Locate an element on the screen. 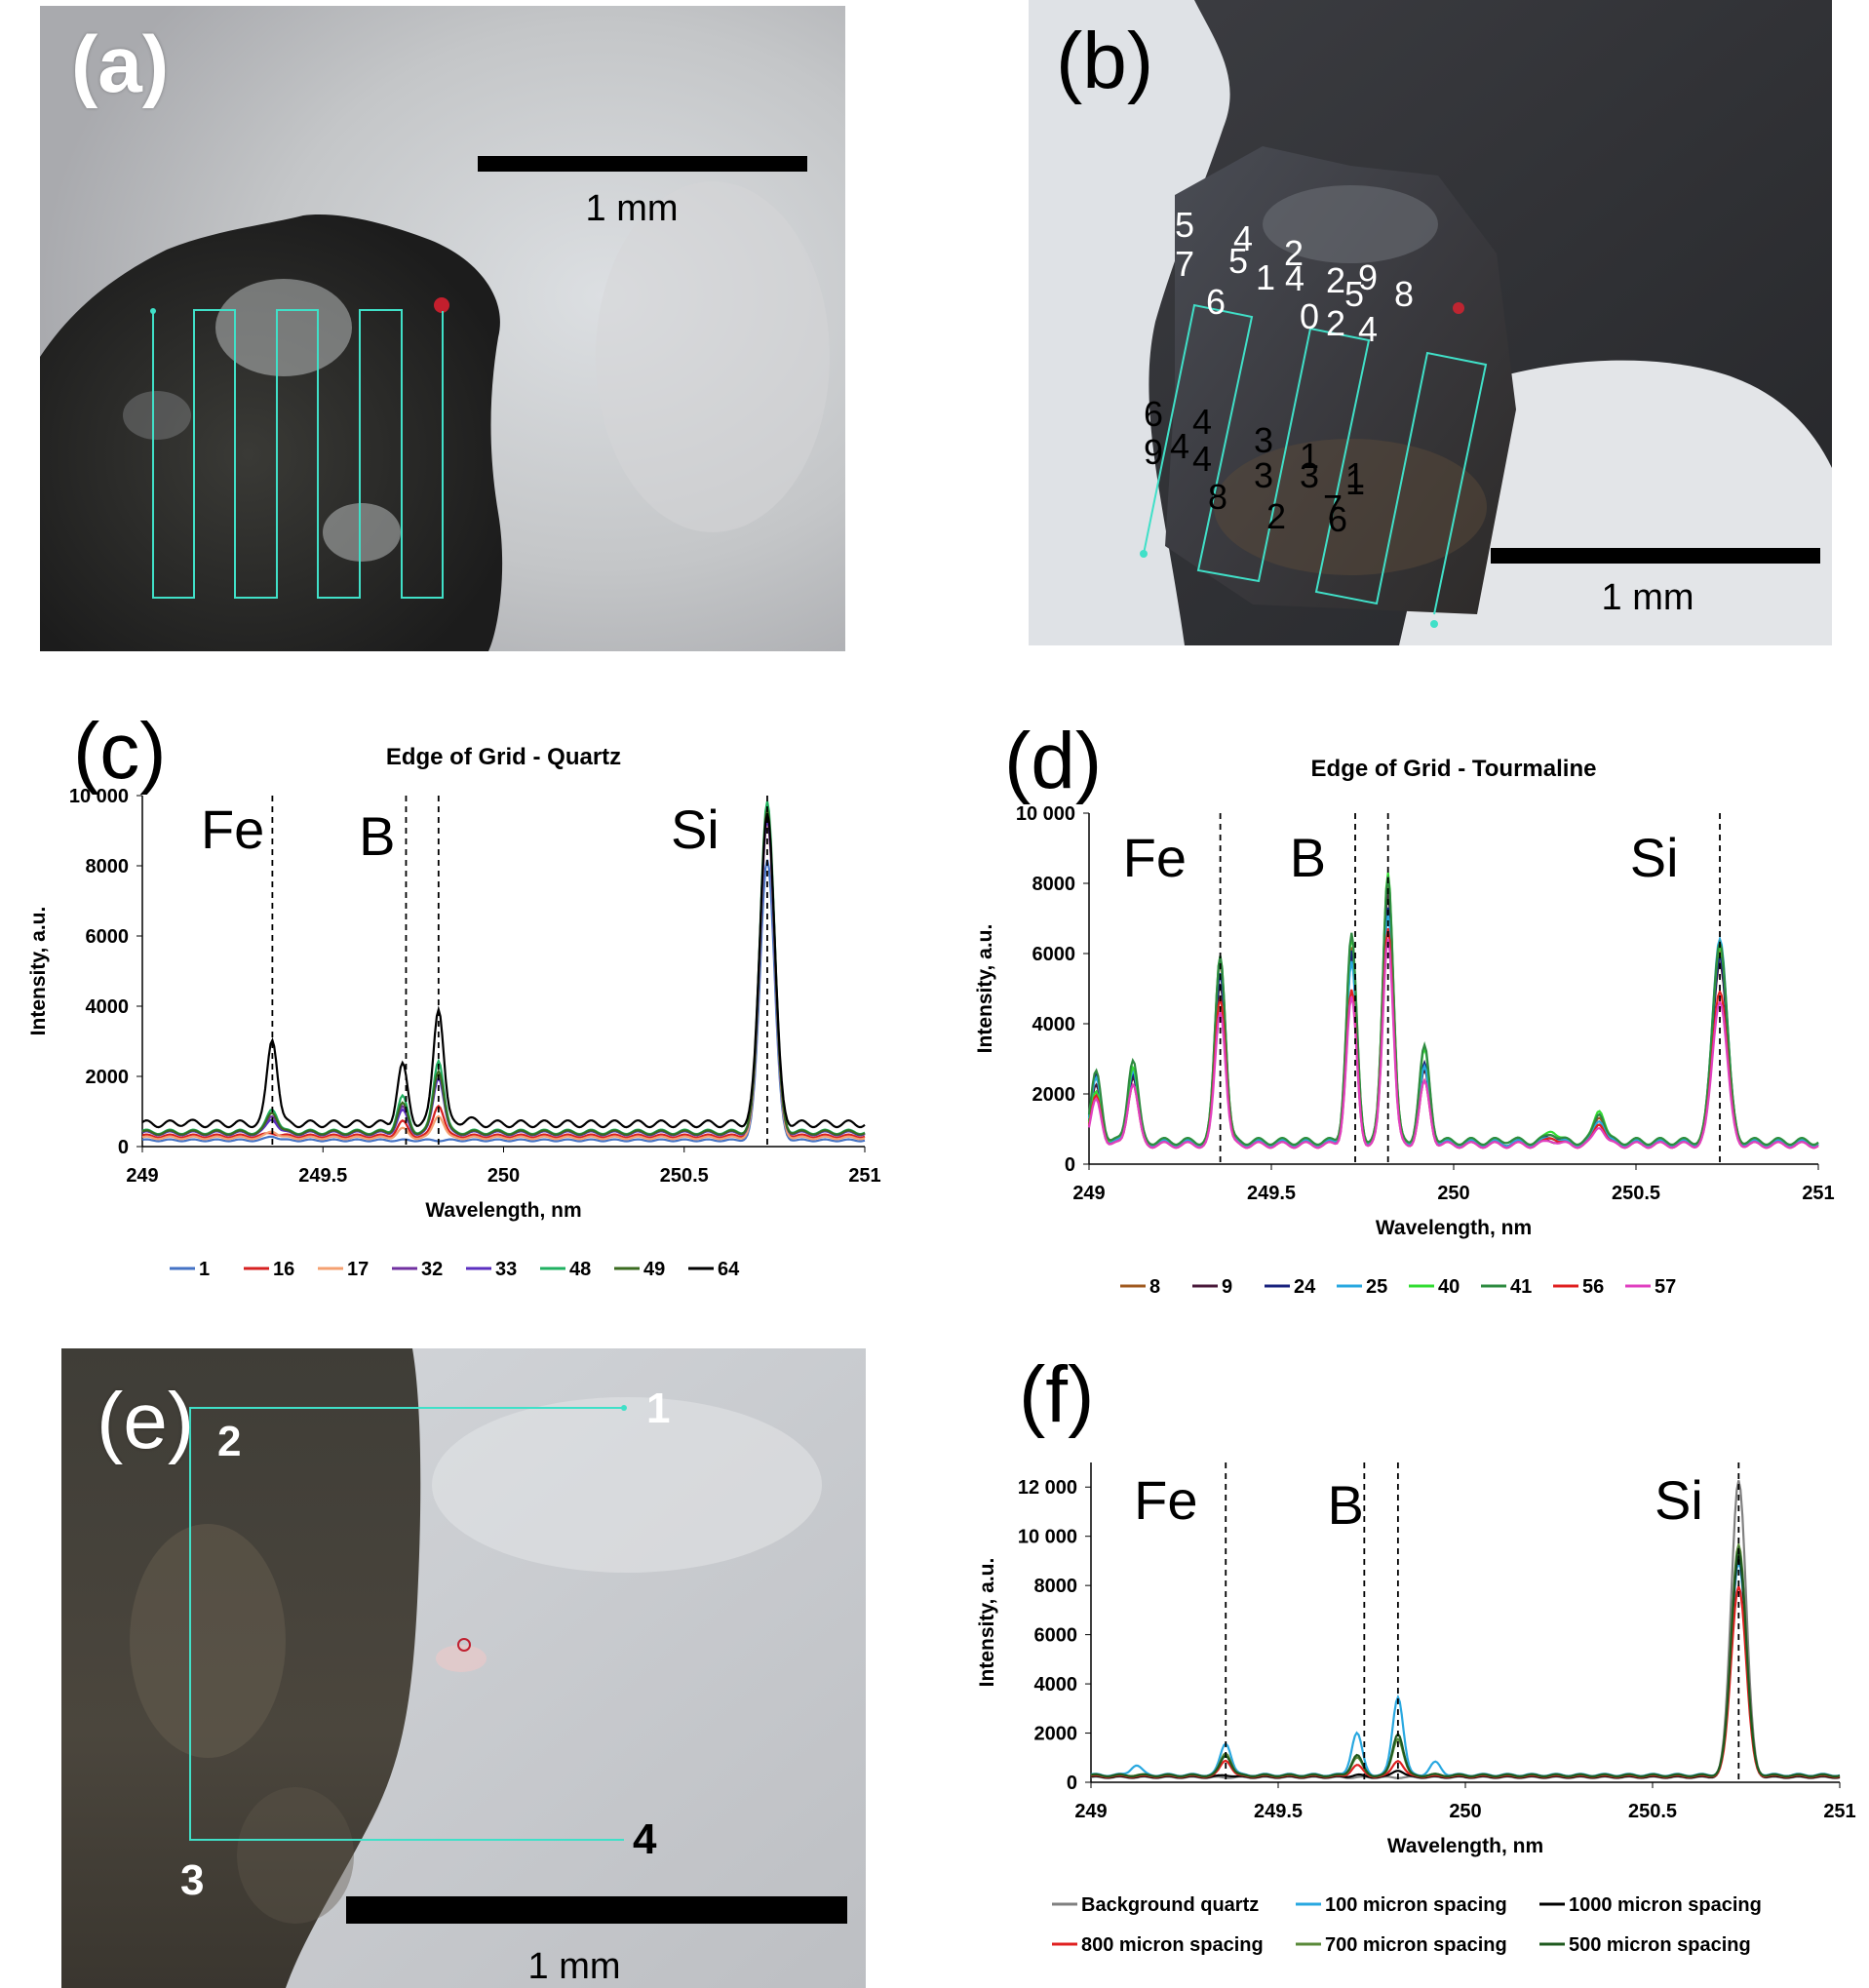  legend-entry: 32 is located at coordinates (432, 1269).